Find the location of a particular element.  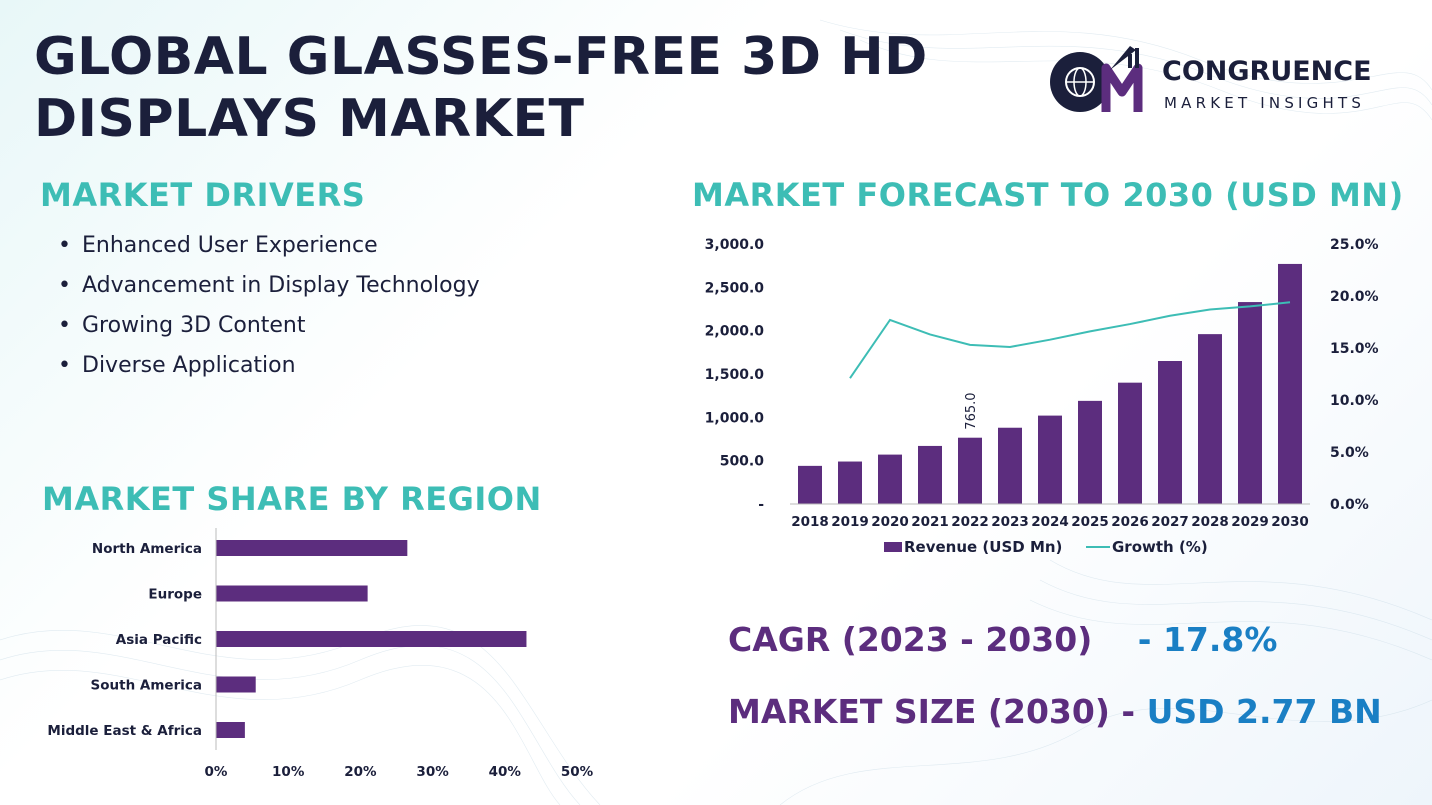

x-axis-tick: 2020 is located at coordinates (890, 522).